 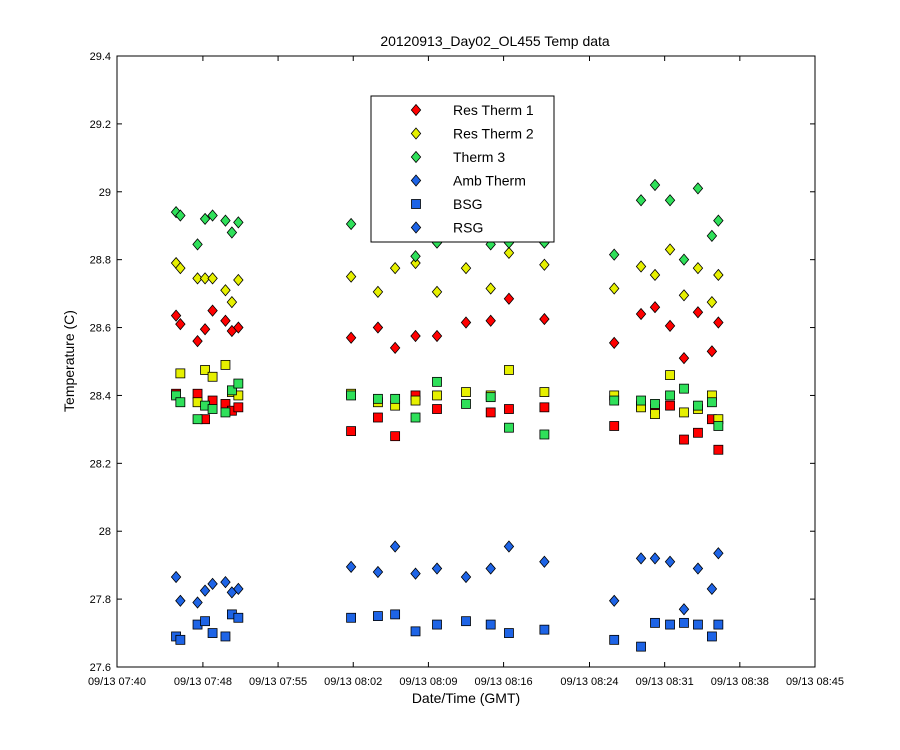 I want to click on x-tick-label: 09/13 07:55, so click(x=278, y=682).